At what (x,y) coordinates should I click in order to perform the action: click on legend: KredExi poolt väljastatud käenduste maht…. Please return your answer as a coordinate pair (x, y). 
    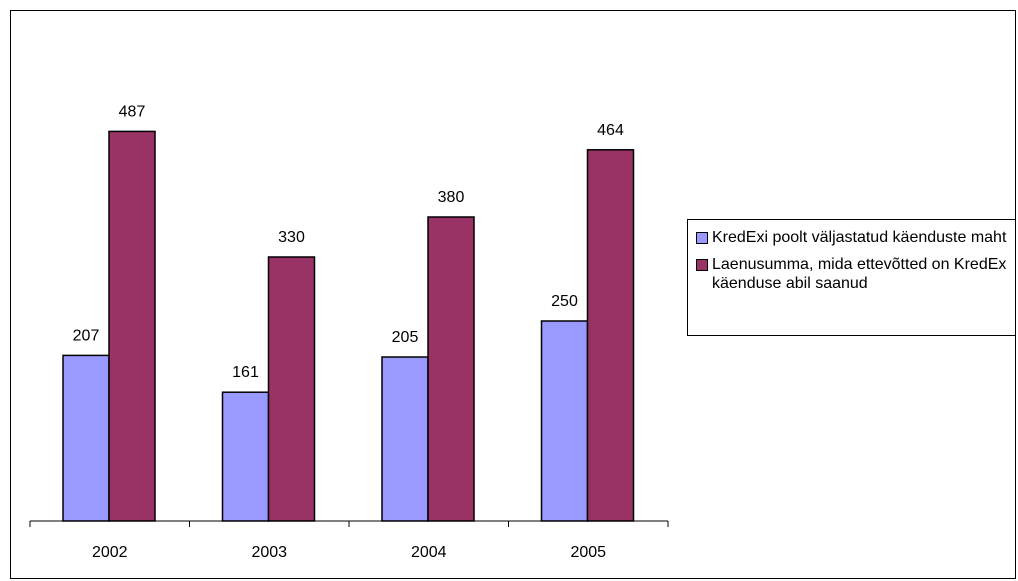
    Looking at the image, I should click on (851, 277).